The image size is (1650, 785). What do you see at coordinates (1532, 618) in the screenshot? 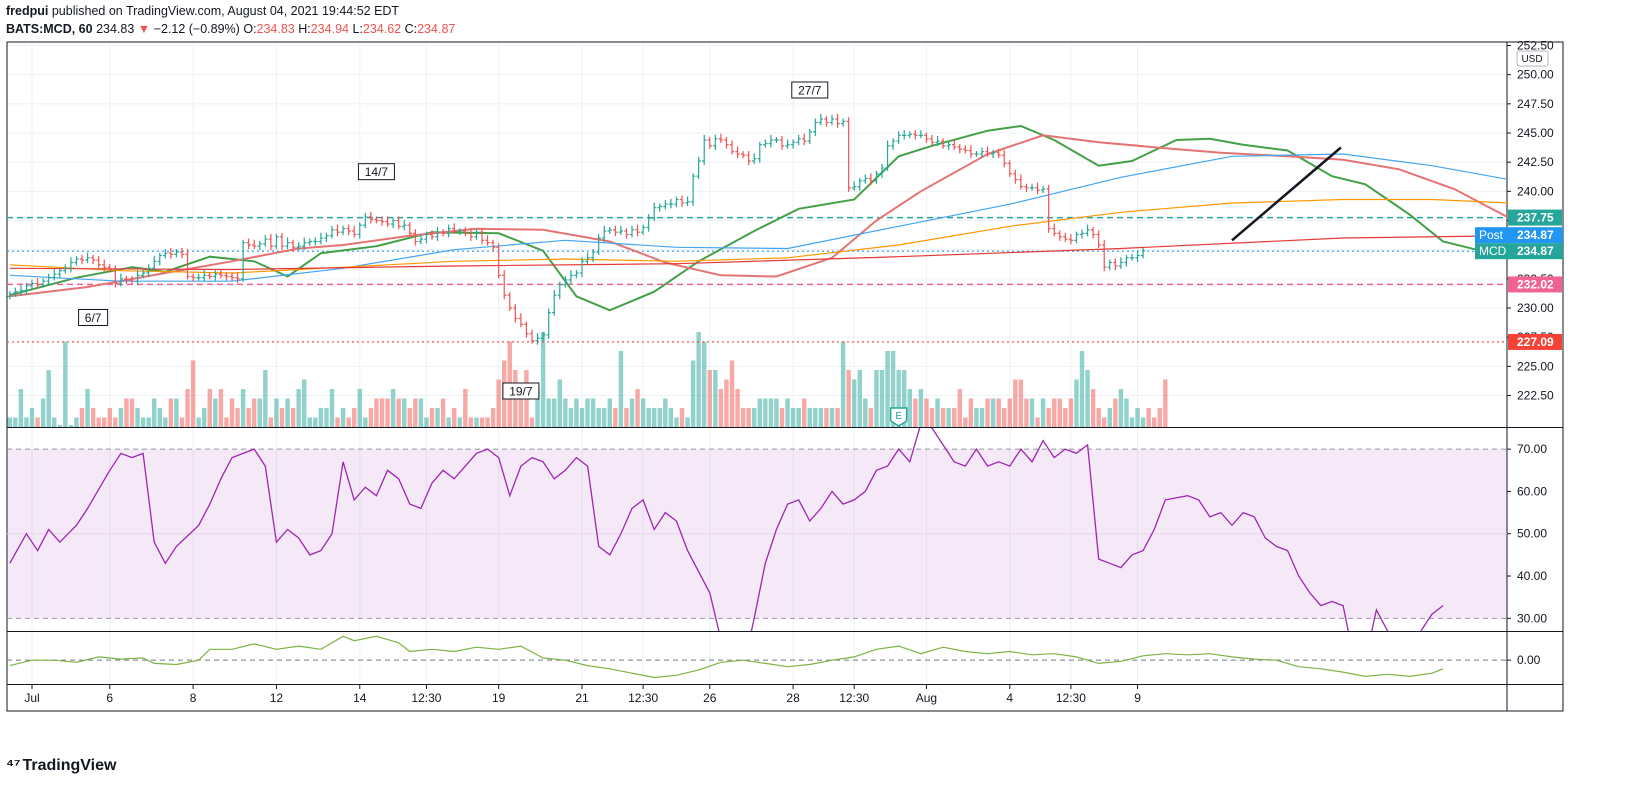
I see `rsi-tick-label: 30.00` at bounding box center [1532, 618].